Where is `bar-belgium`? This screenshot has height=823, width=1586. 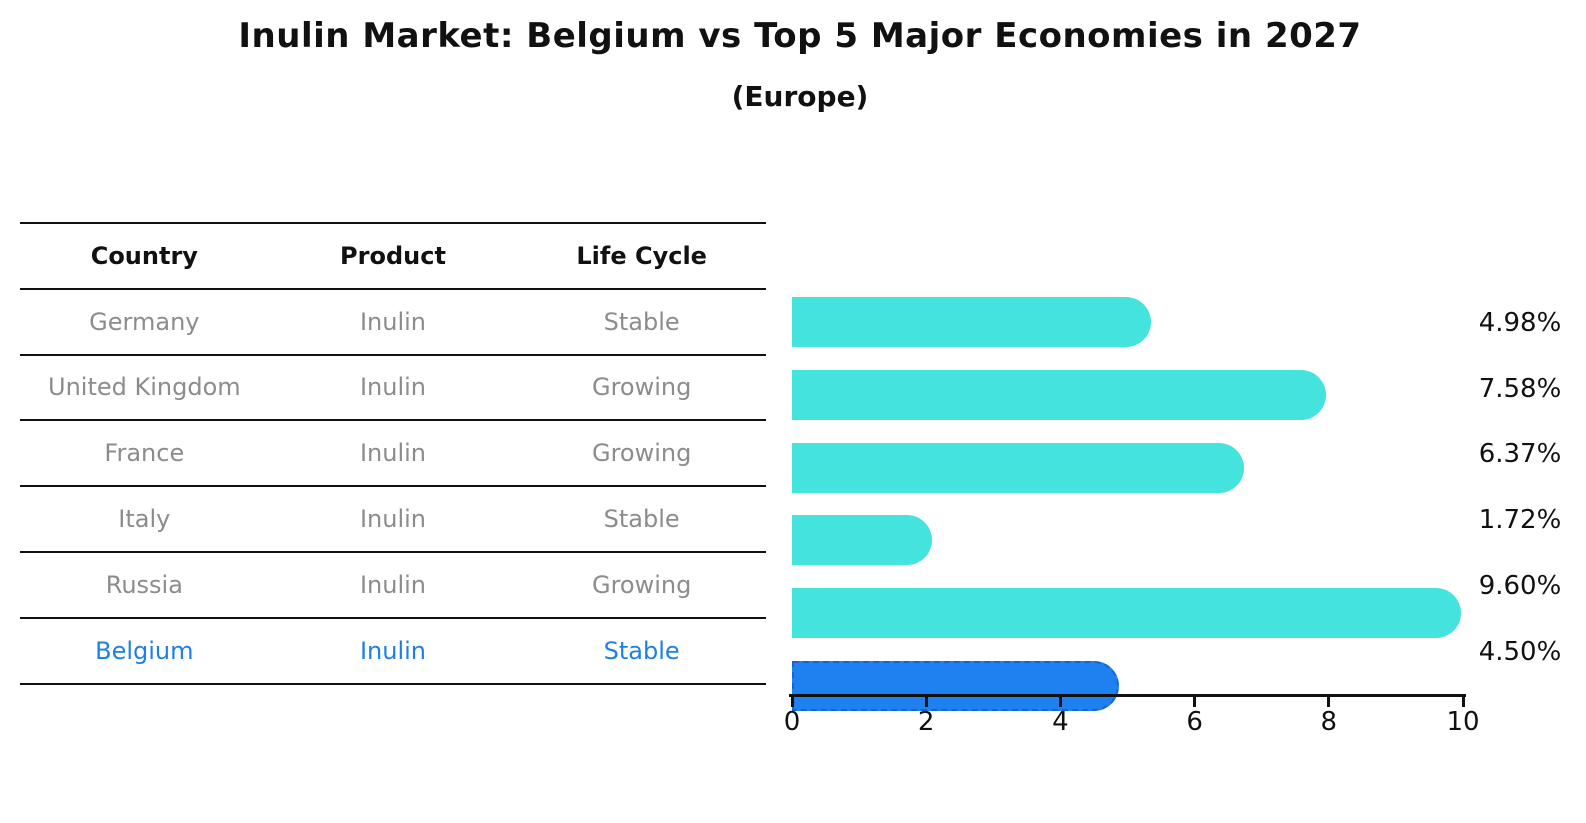 bar-belgium is located at coordinates (955, 685).